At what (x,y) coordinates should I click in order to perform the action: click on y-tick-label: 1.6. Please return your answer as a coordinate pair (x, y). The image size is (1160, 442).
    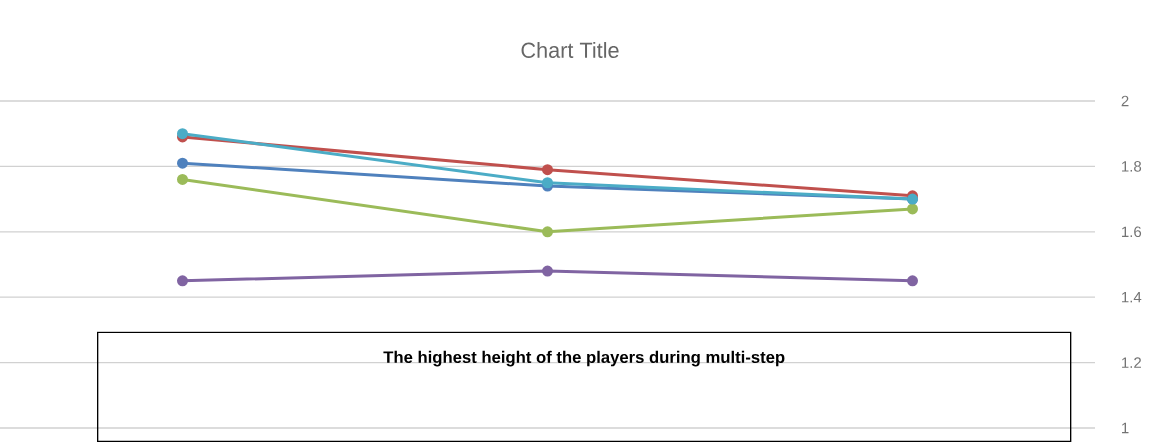
    Looking at the image, I should click on (1132, 232).